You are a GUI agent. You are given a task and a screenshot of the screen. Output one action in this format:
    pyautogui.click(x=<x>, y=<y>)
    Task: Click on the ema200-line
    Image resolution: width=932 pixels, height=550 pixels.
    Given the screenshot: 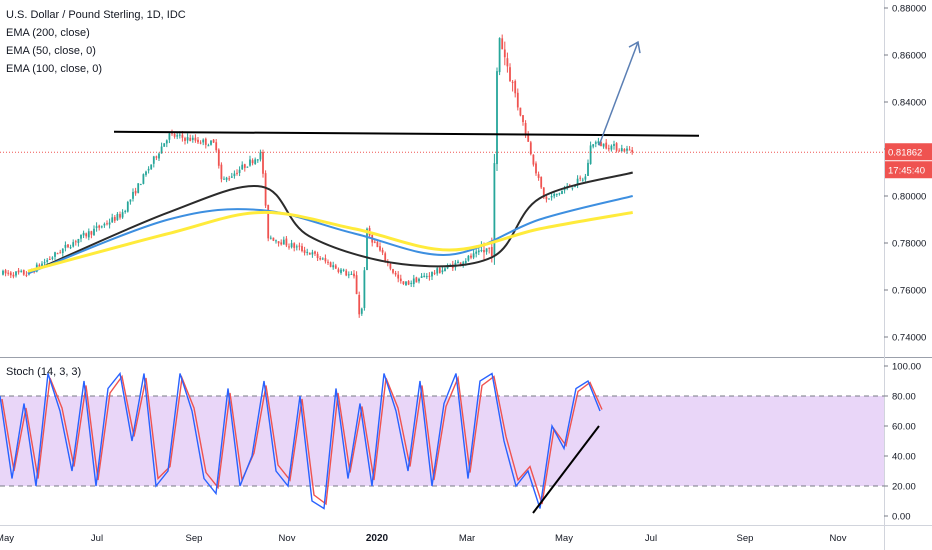 What is the action you would take?
    pyautogui.click(x=330, y=241)
    